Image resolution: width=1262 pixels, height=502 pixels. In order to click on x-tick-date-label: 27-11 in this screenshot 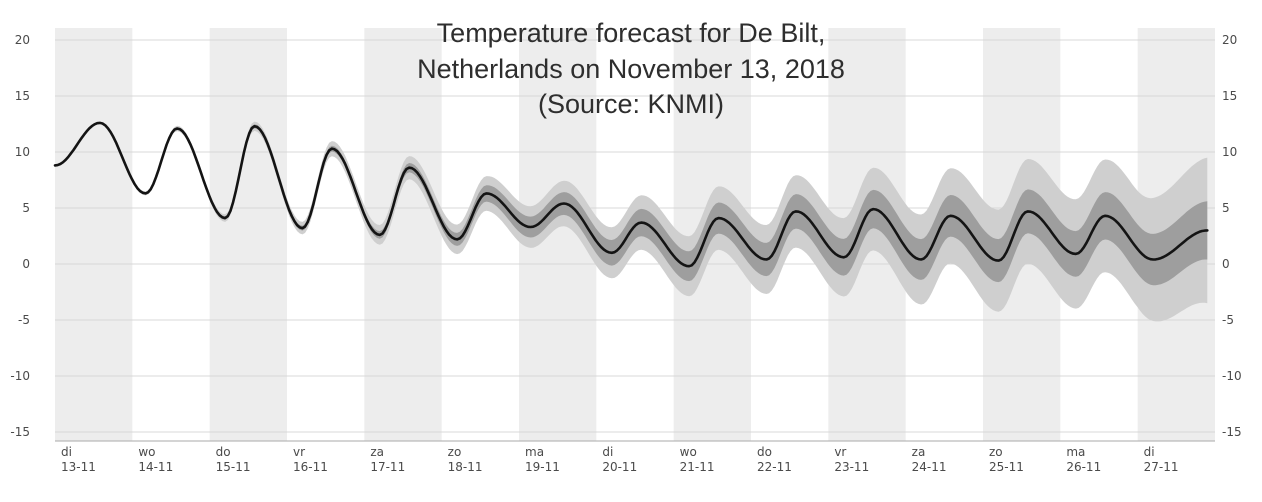, I will do `click(1161, 467)`.